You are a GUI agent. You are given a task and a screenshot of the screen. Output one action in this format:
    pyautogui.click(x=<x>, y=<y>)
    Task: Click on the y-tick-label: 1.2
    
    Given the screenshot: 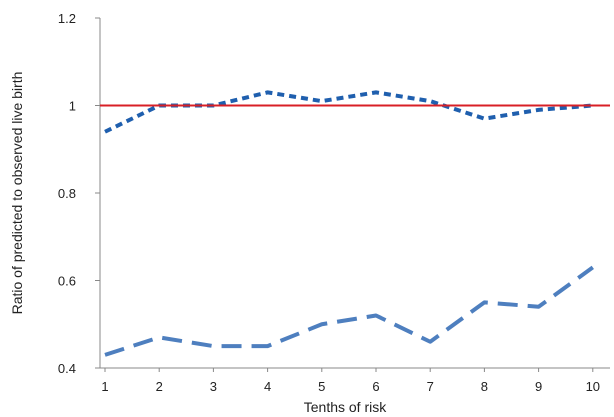 What is the action you would take?
    pyautogui.click(x=67, y=18)
    